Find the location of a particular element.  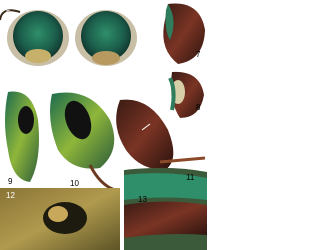

panel-label: 13 is located at coordinates (142, 199).